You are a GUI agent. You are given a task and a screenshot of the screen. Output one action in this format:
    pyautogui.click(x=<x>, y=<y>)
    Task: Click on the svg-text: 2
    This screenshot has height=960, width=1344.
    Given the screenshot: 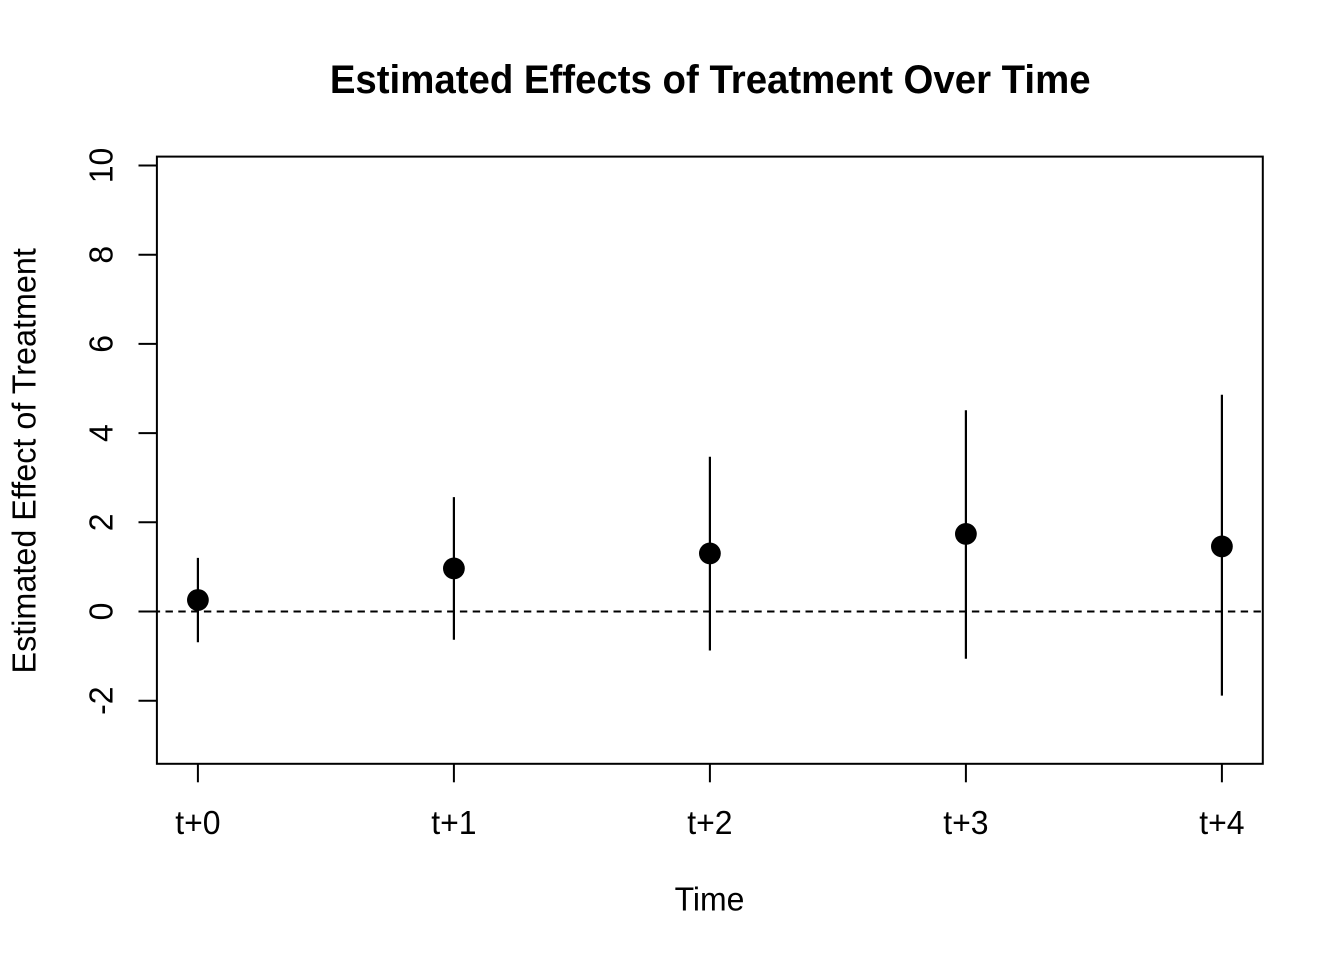 What is the action you would take?
    pyautogui.click(x=101, y=522)
    